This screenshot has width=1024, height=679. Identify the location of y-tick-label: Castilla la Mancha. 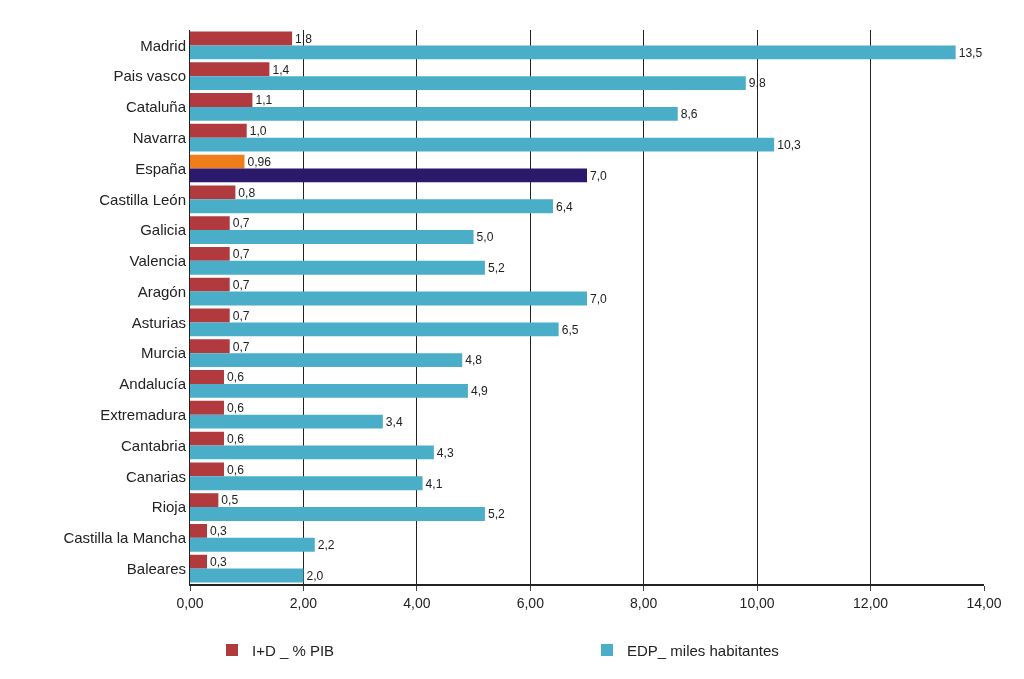
(125, 538).